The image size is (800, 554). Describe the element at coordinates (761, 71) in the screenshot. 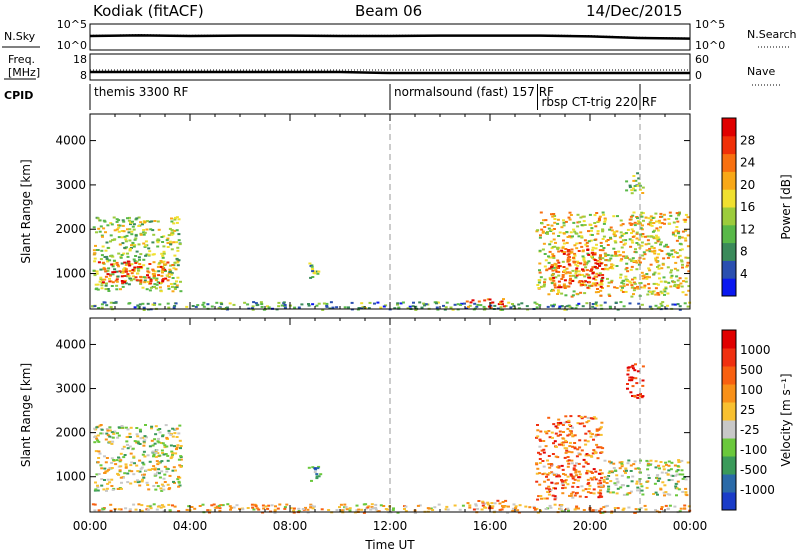

I see `nave-label: Nave` at that location.